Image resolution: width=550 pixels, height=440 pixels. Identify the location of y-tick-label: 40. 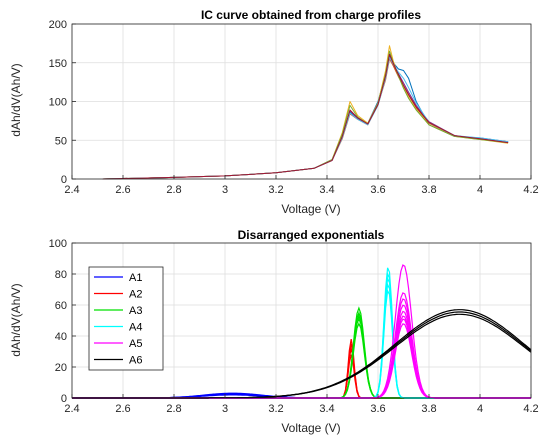
(61, 337).